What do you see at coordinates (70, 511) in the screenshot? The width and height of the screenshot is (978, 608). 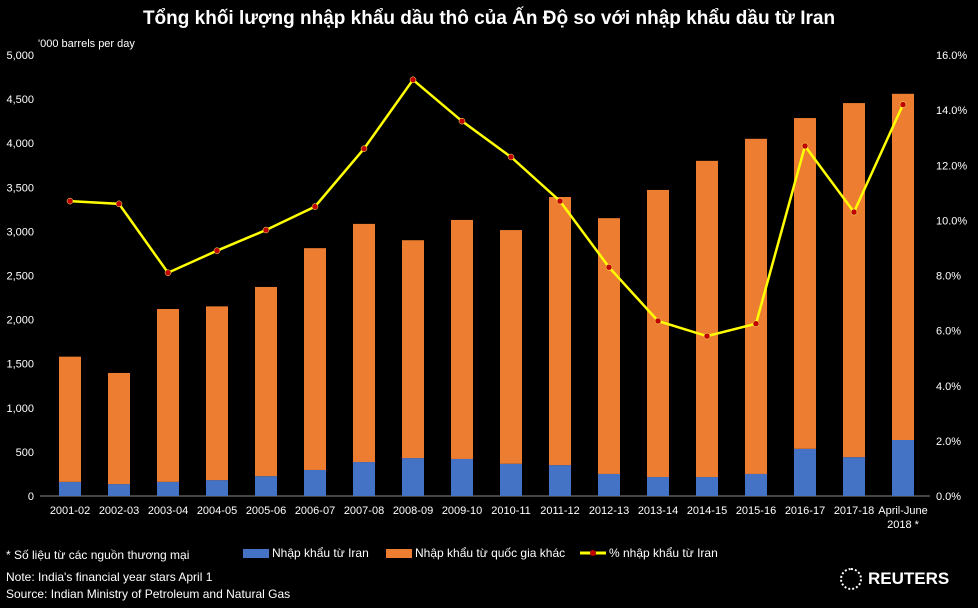 I see `x-tick-label: 2001-02` at bounding box center [70, 511].